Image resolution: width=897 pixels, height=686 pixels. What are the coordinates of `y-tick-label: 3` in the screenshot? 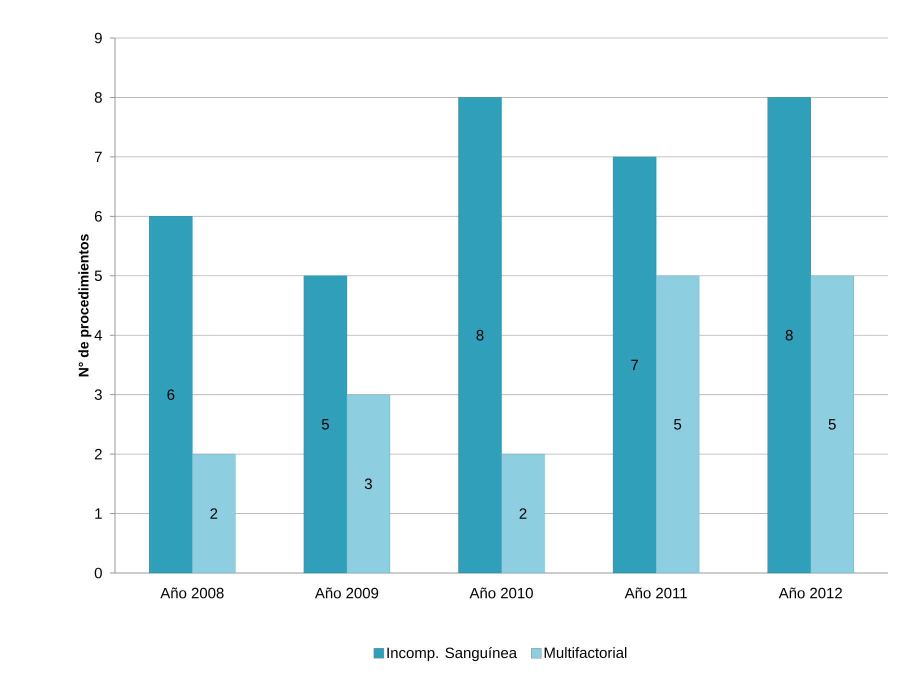 It's located at (98, 394).